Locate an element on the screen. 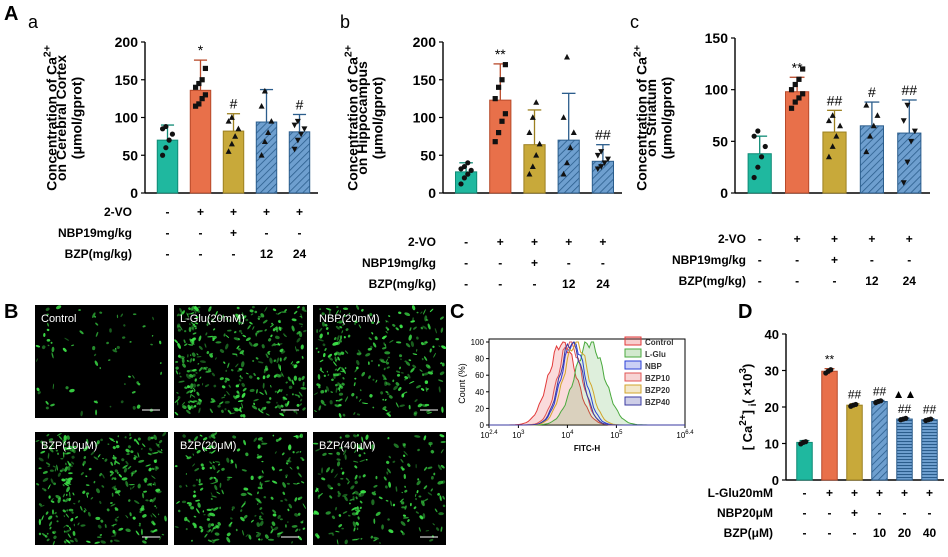  row-sign: 24 is located at coordinates (910, 281).